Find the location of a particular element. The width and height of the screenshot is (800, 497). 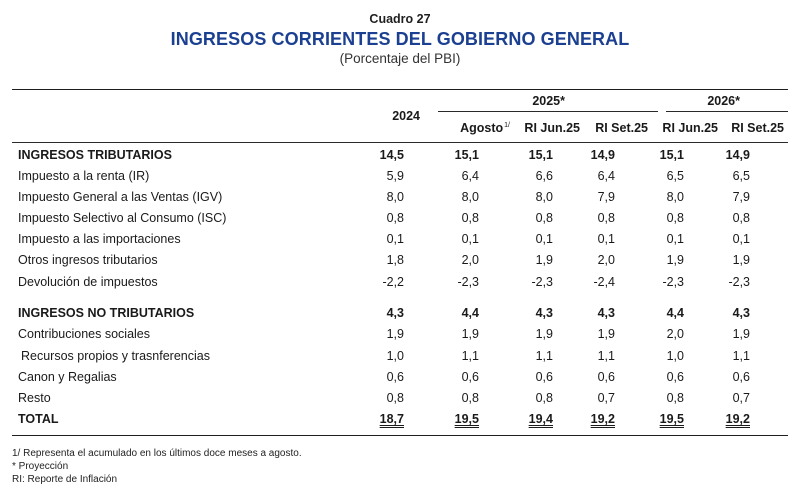

table-cell: 14,9 is located at coordinates (737, 155).